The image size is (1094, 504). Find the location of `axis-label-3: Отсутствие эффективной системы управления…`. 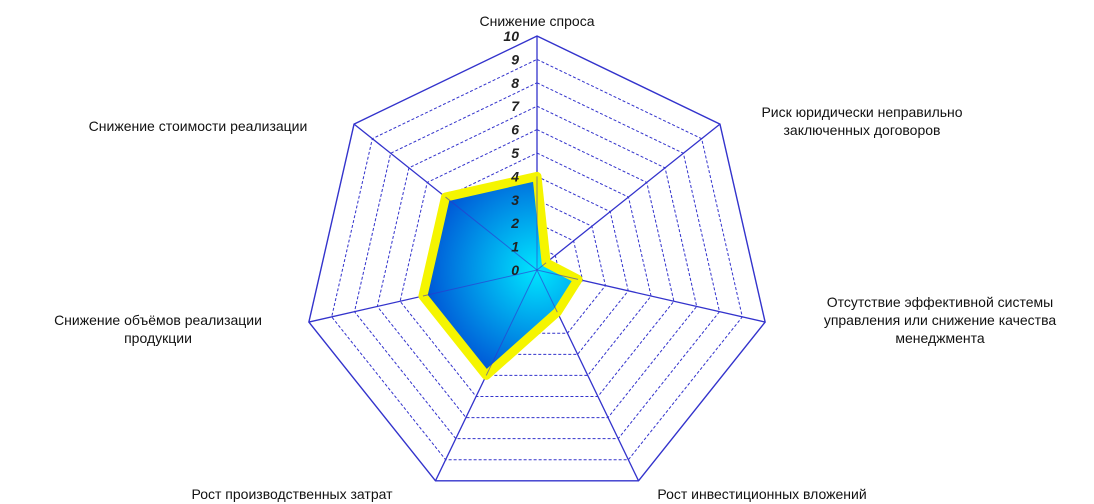

axis-label-3: Отсутствие эффективной системы управления… is located at coordinates (940, 320).